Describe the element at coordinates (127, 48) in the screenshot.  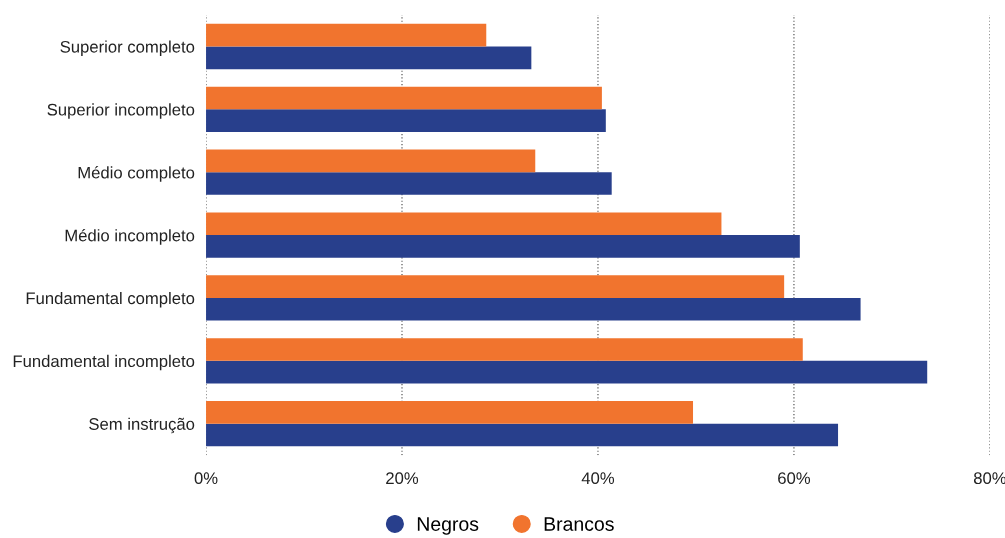
I see `y-tick-label: Superior completo` at that location.